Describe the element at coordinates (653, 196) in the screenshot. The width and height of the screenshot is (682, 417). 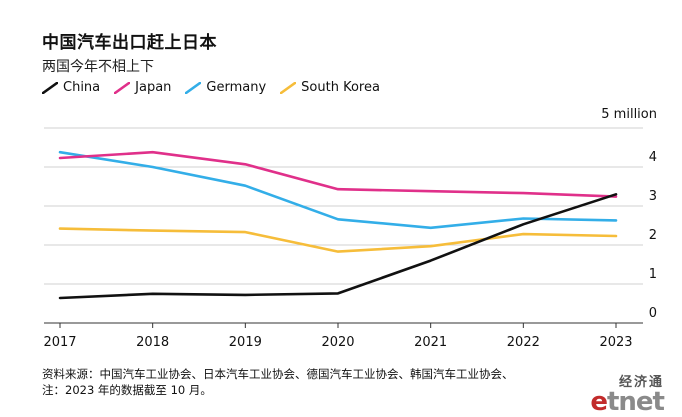
I see `y-tick-label-3: 3` at that location.